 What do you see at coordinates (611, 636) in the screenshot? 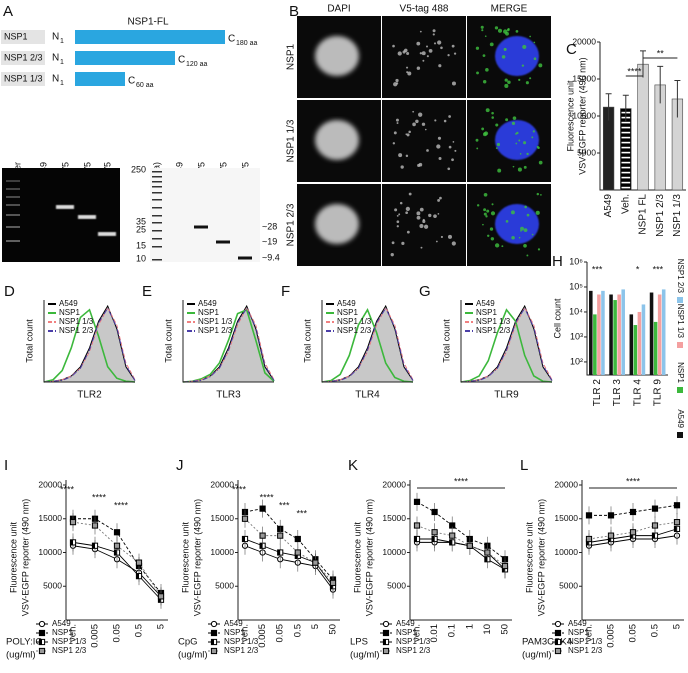
I see `x-tick-label: 0.005` at bounding box center [611, 636].